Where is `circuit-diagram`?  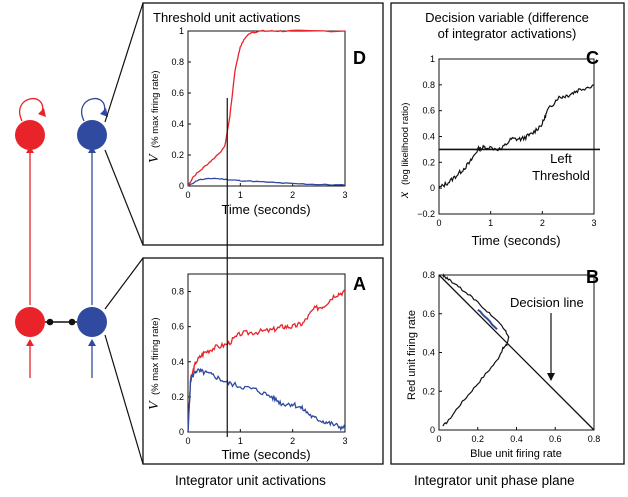
circuit-diagram is located at coordinates (61, 238).